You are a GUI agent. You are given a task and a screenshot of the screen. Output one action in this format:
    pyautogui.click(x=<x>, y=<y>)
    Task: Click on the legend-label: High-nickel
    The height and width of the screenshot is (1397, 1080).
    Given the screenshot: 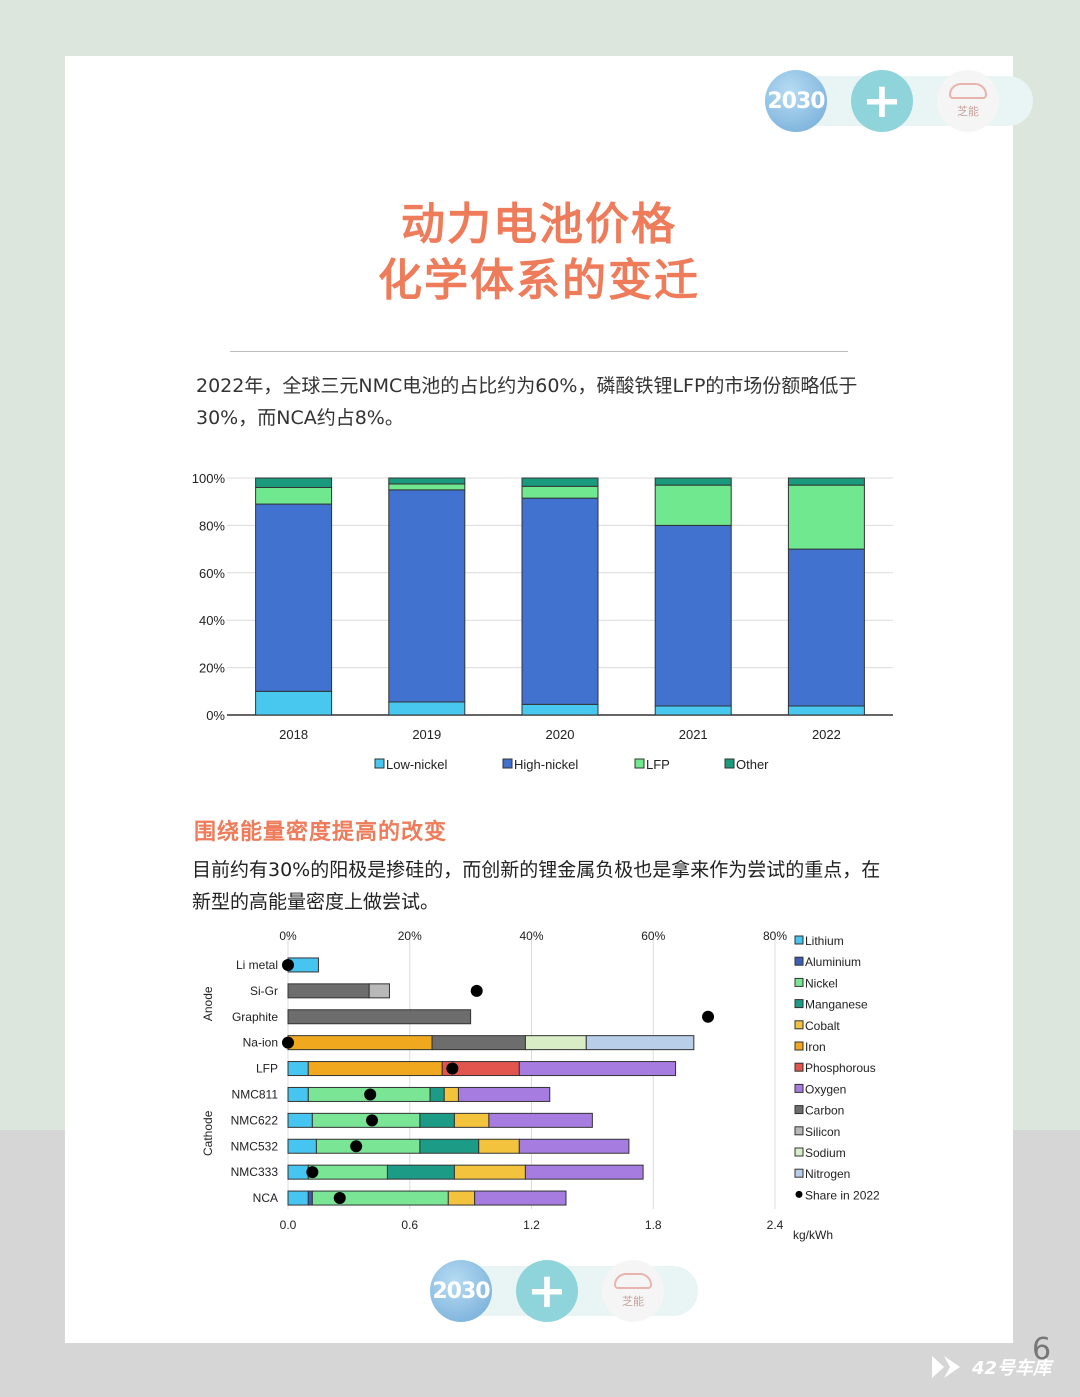 What is the action you would take?
    pyautogui.click(x=546, y=764)
    